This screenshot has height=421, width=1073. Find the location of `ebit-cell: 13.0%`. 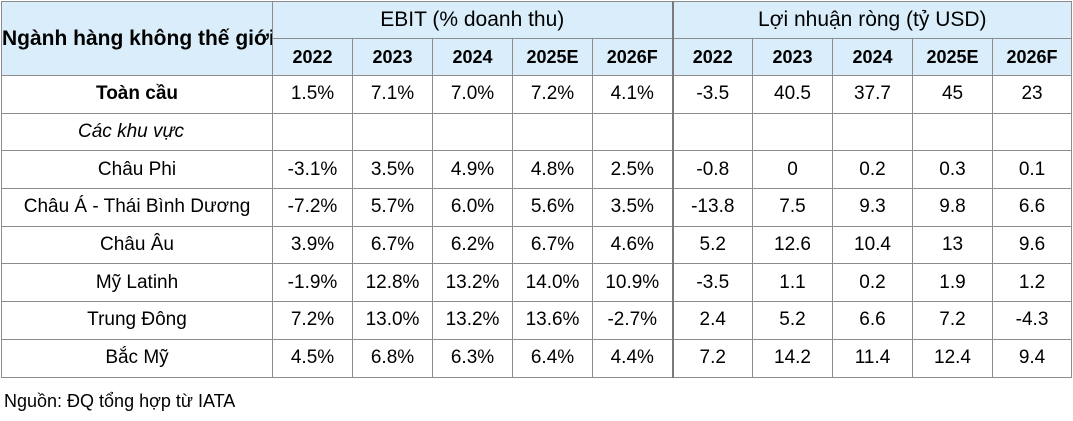

ebit-cell: 13.0% is located at coordinates (392, 320).